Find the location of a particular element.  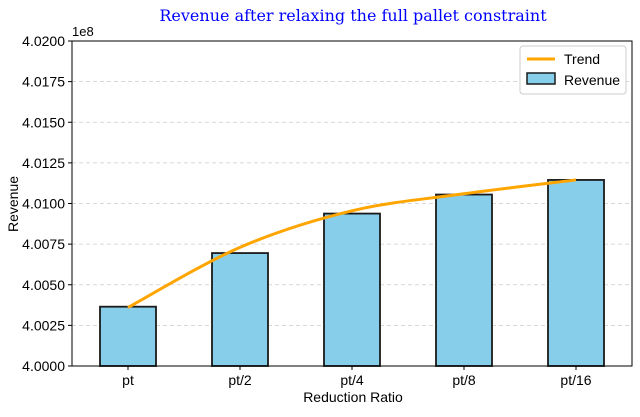

x-axis-label: Reduction Ratio is located at coordinates (353, 397).